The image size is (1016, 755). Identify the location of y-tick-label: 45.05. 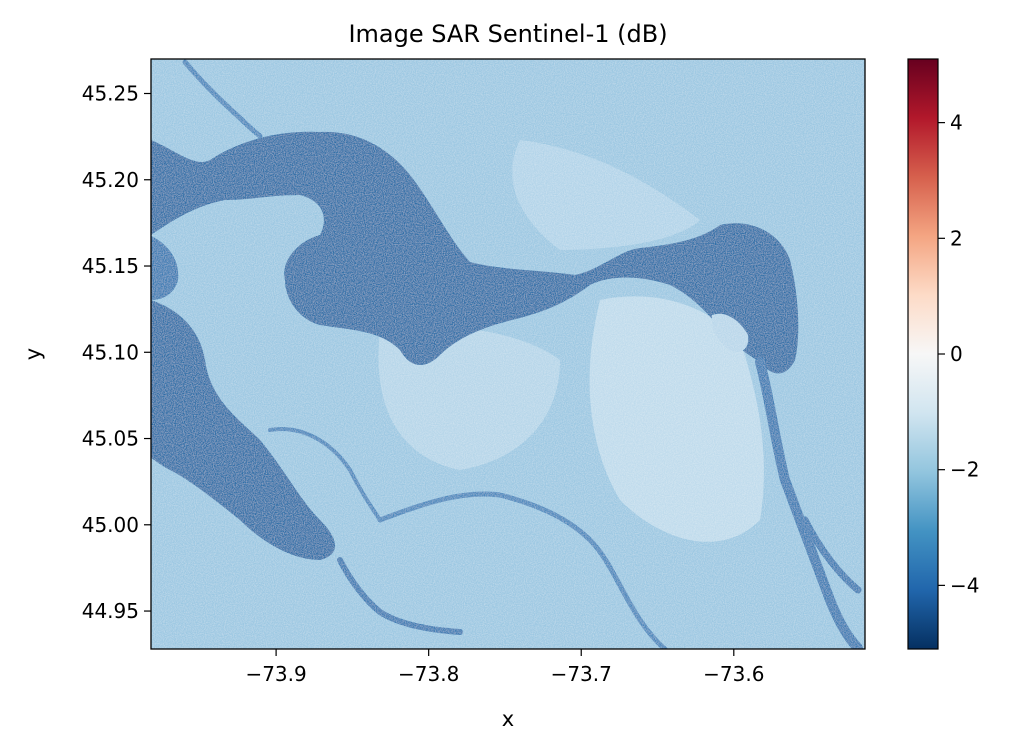
(110, 439).